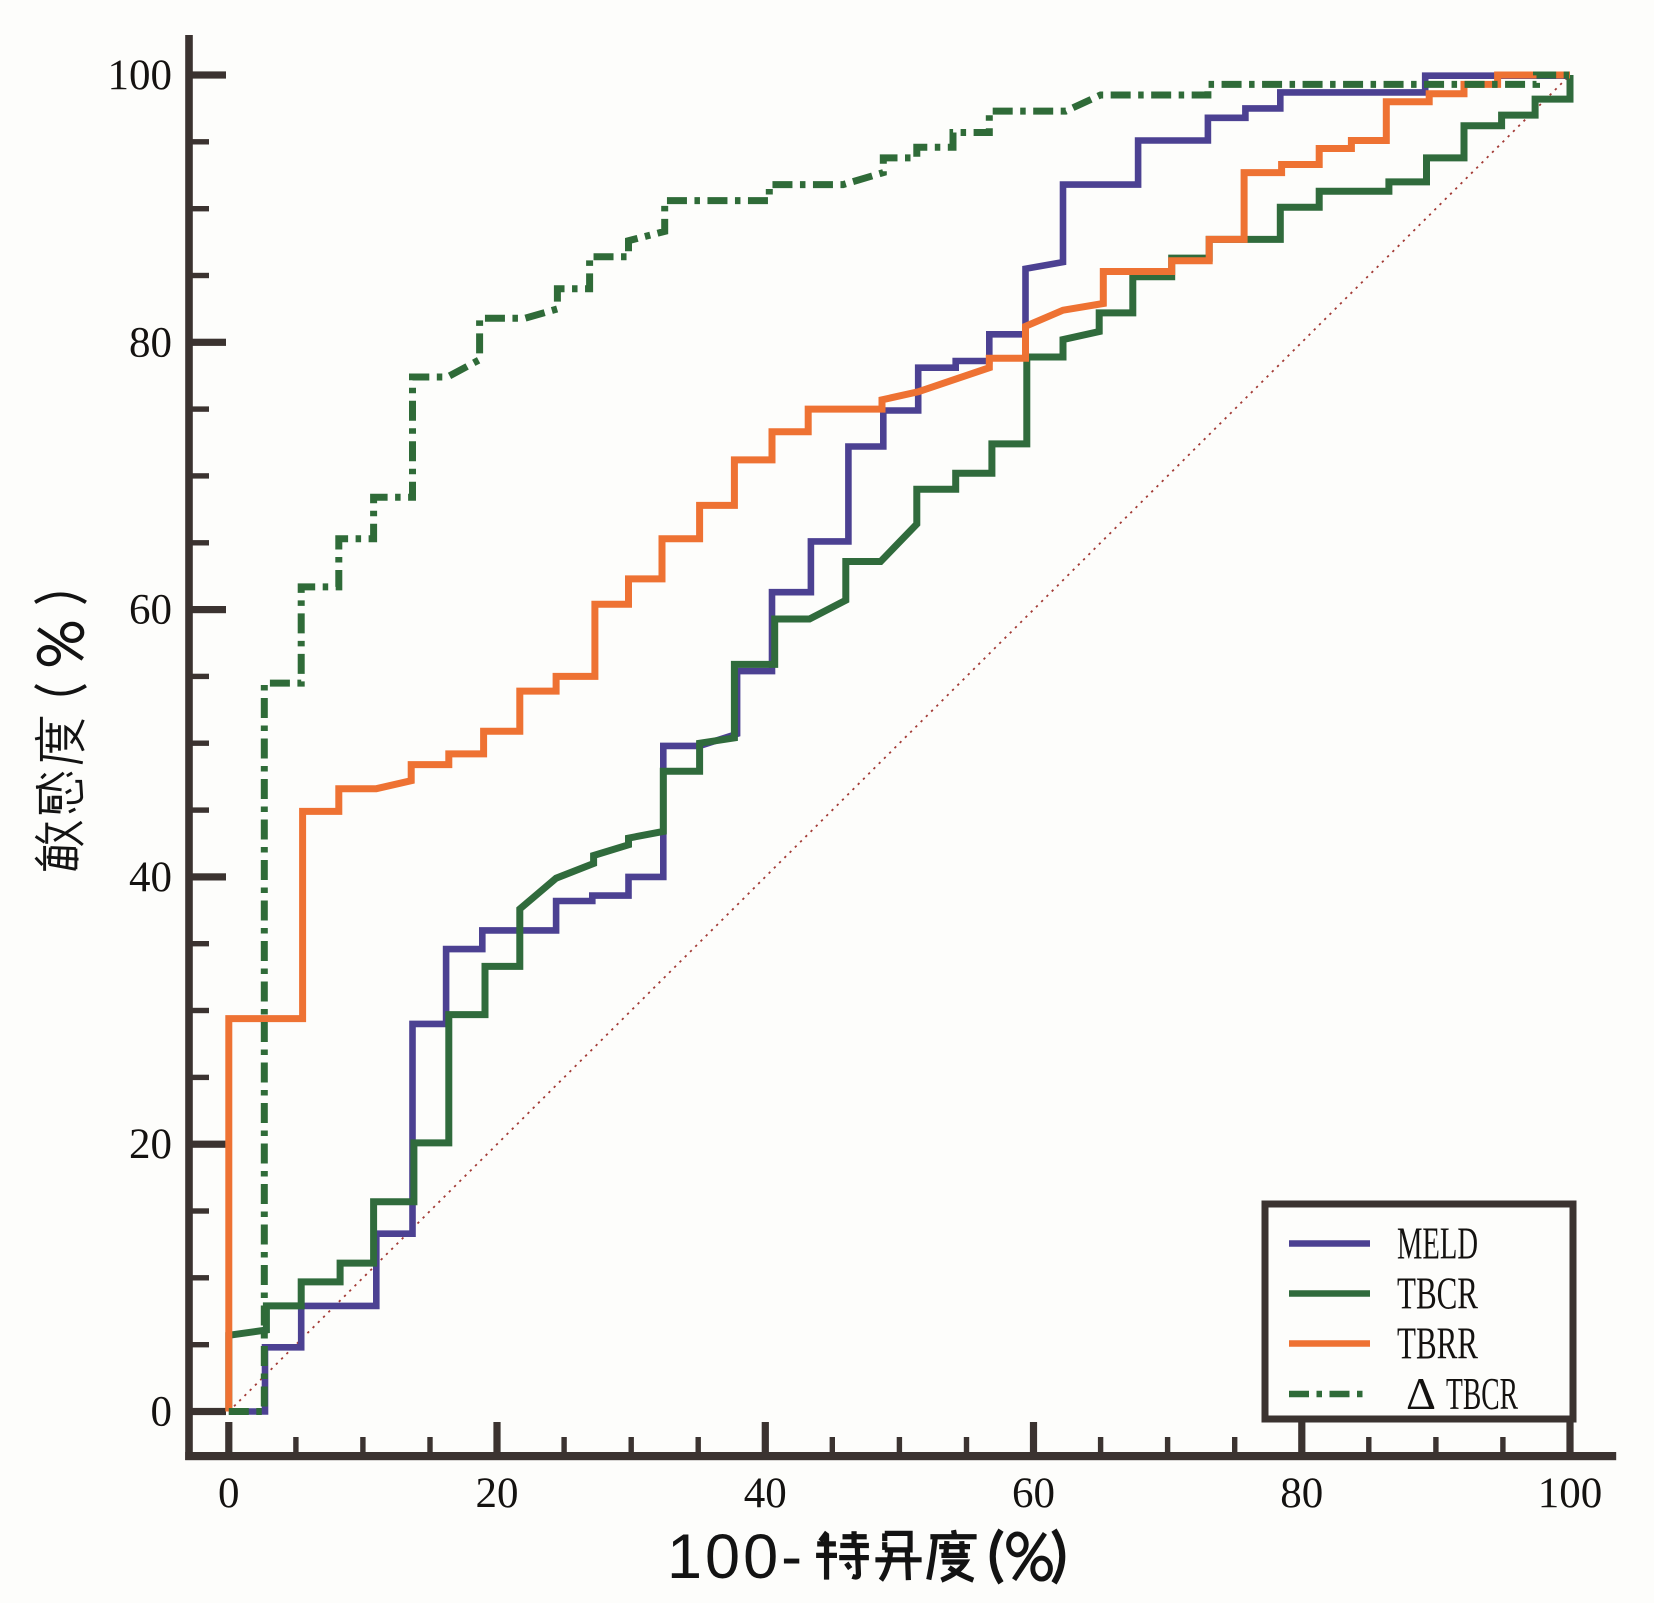 The width and height of the screenshot is (1654, 1603). What do you see at coordinates (1437, 1243) in the screenshot?
I see `svg-text: MELD` at bounding box center [1437, 1243].